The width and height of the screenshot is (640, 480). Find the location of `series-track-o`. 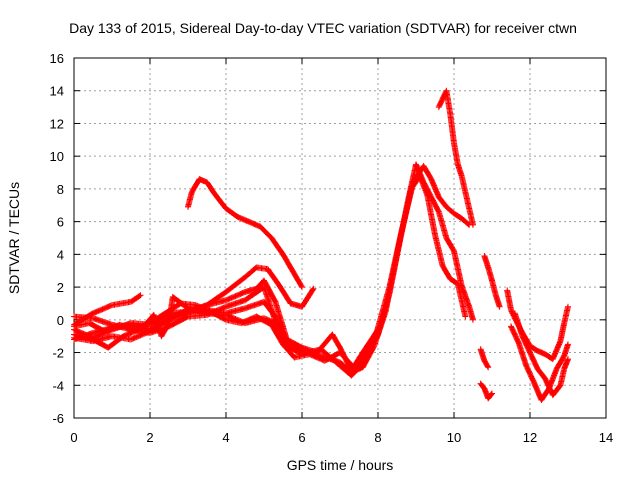

series-track-o is located at coordinates (541, 354).